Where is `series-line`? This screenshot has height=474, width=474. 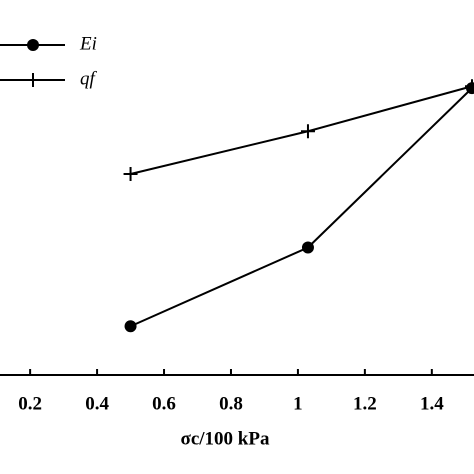
series-line is located at coordinates (301, 130).